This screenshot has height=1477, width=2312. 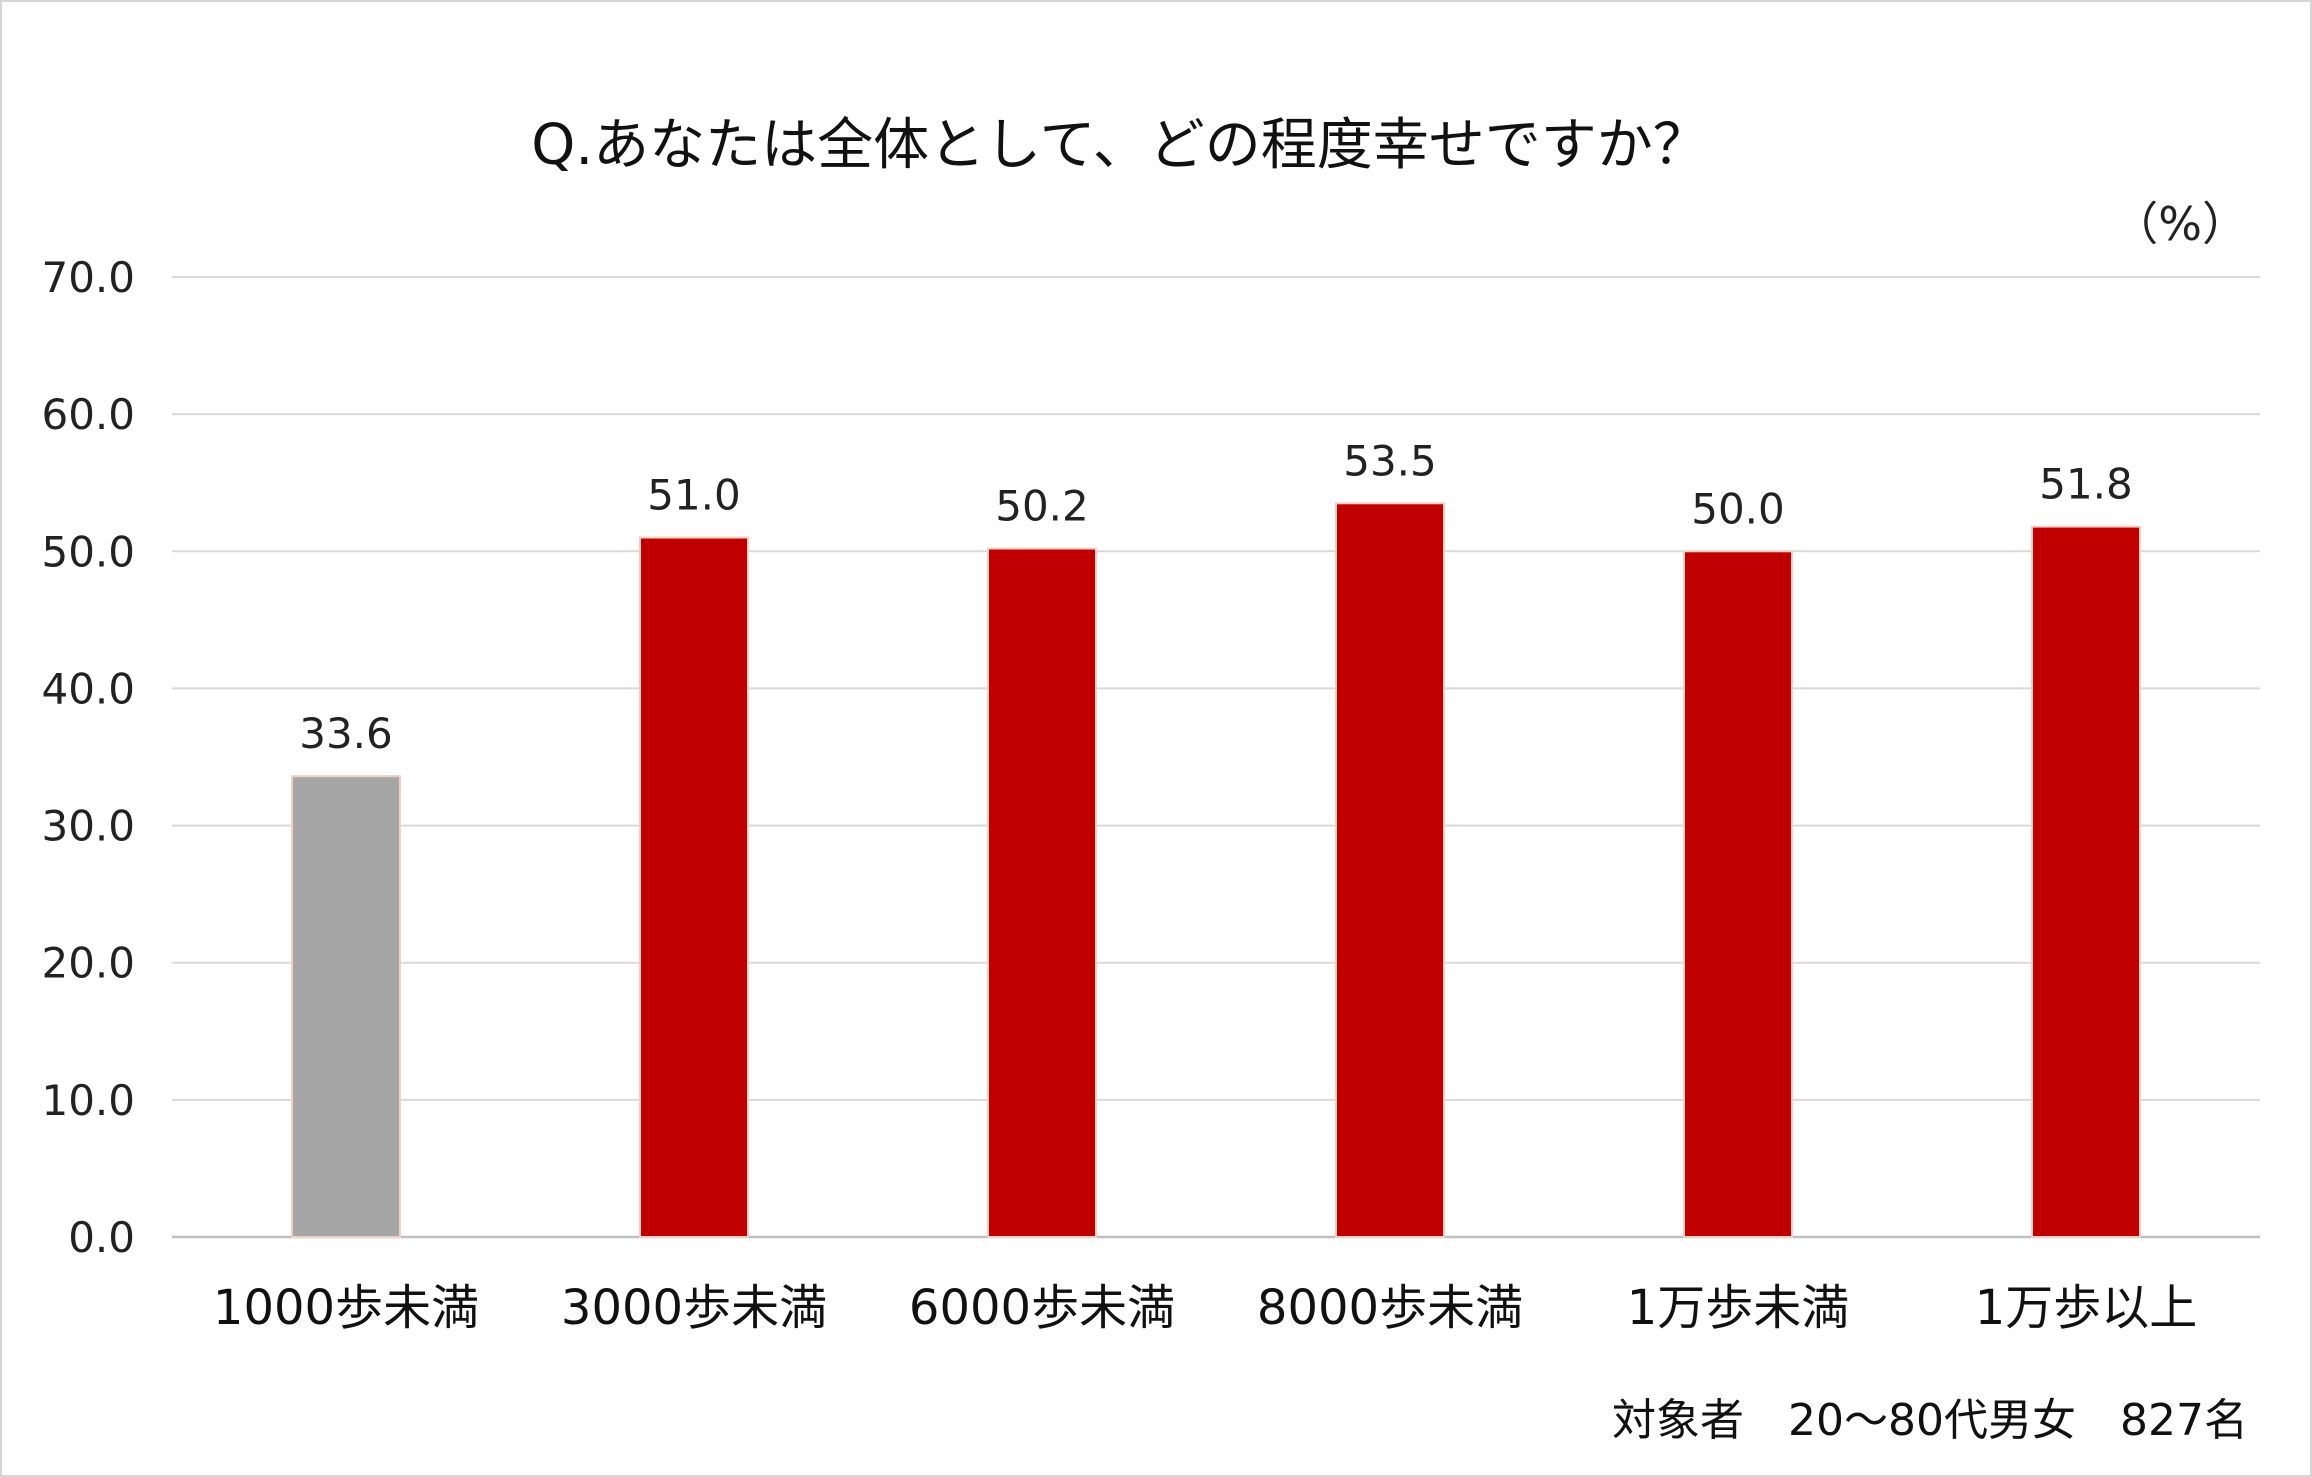 I want to click on y-tick-label: 20.0, so click(x=88, y=963).